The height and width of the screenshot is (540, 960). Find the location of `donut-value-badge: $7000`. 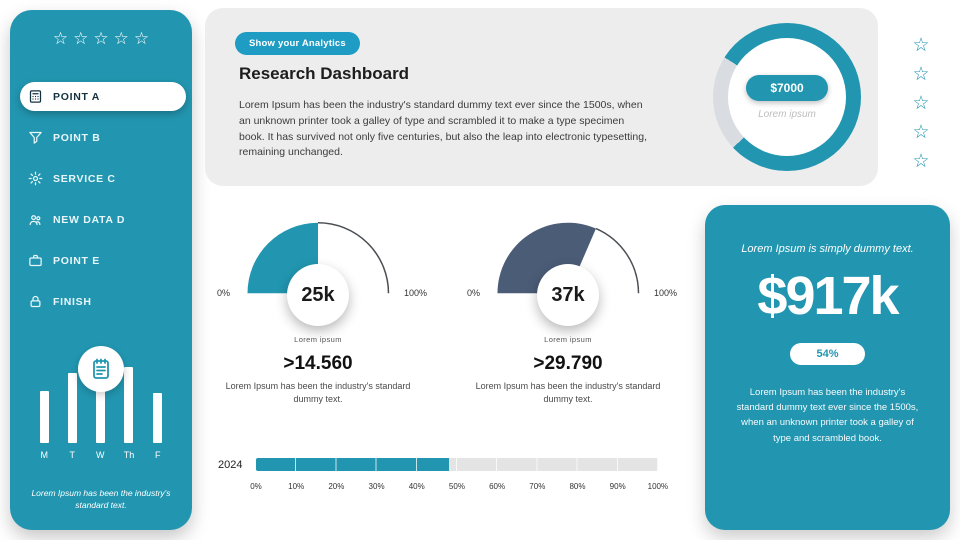

donut-value-badge: $7000 is located at coordinates (787, 87).